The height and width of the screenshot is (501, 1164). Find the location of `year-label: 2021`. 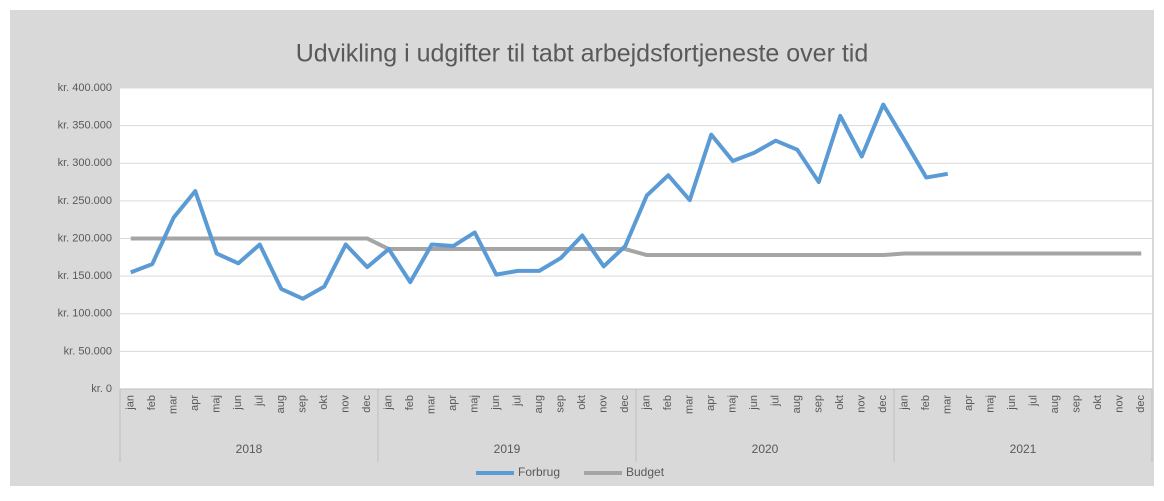

year-label: 2021 is located at coordinates (1023, 449).